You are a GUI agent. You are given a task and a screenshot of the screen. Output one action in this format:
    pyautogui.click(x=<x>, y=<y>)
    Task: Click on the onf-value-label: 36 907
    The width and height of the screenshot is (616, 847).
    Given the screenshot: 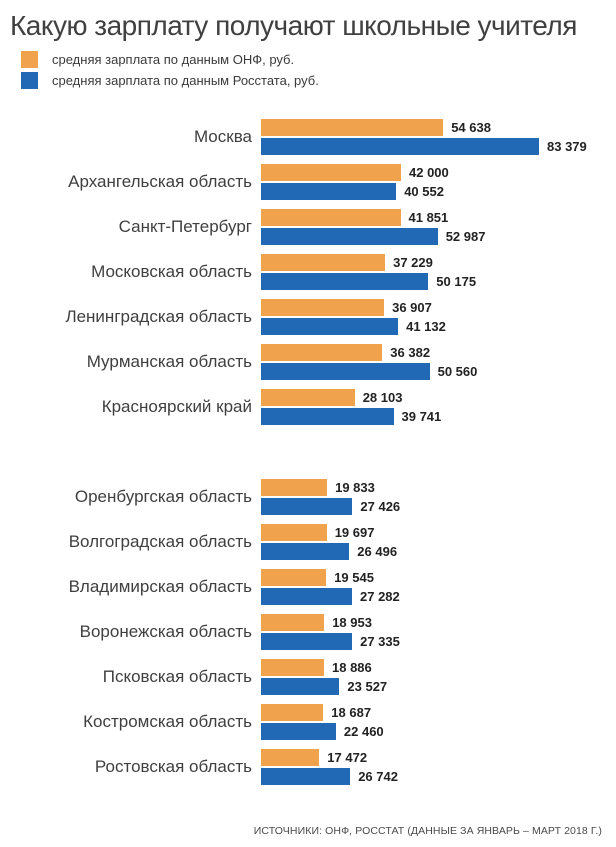 What is the action you would take?
    pyautogui.click(x=412, y=307)
    